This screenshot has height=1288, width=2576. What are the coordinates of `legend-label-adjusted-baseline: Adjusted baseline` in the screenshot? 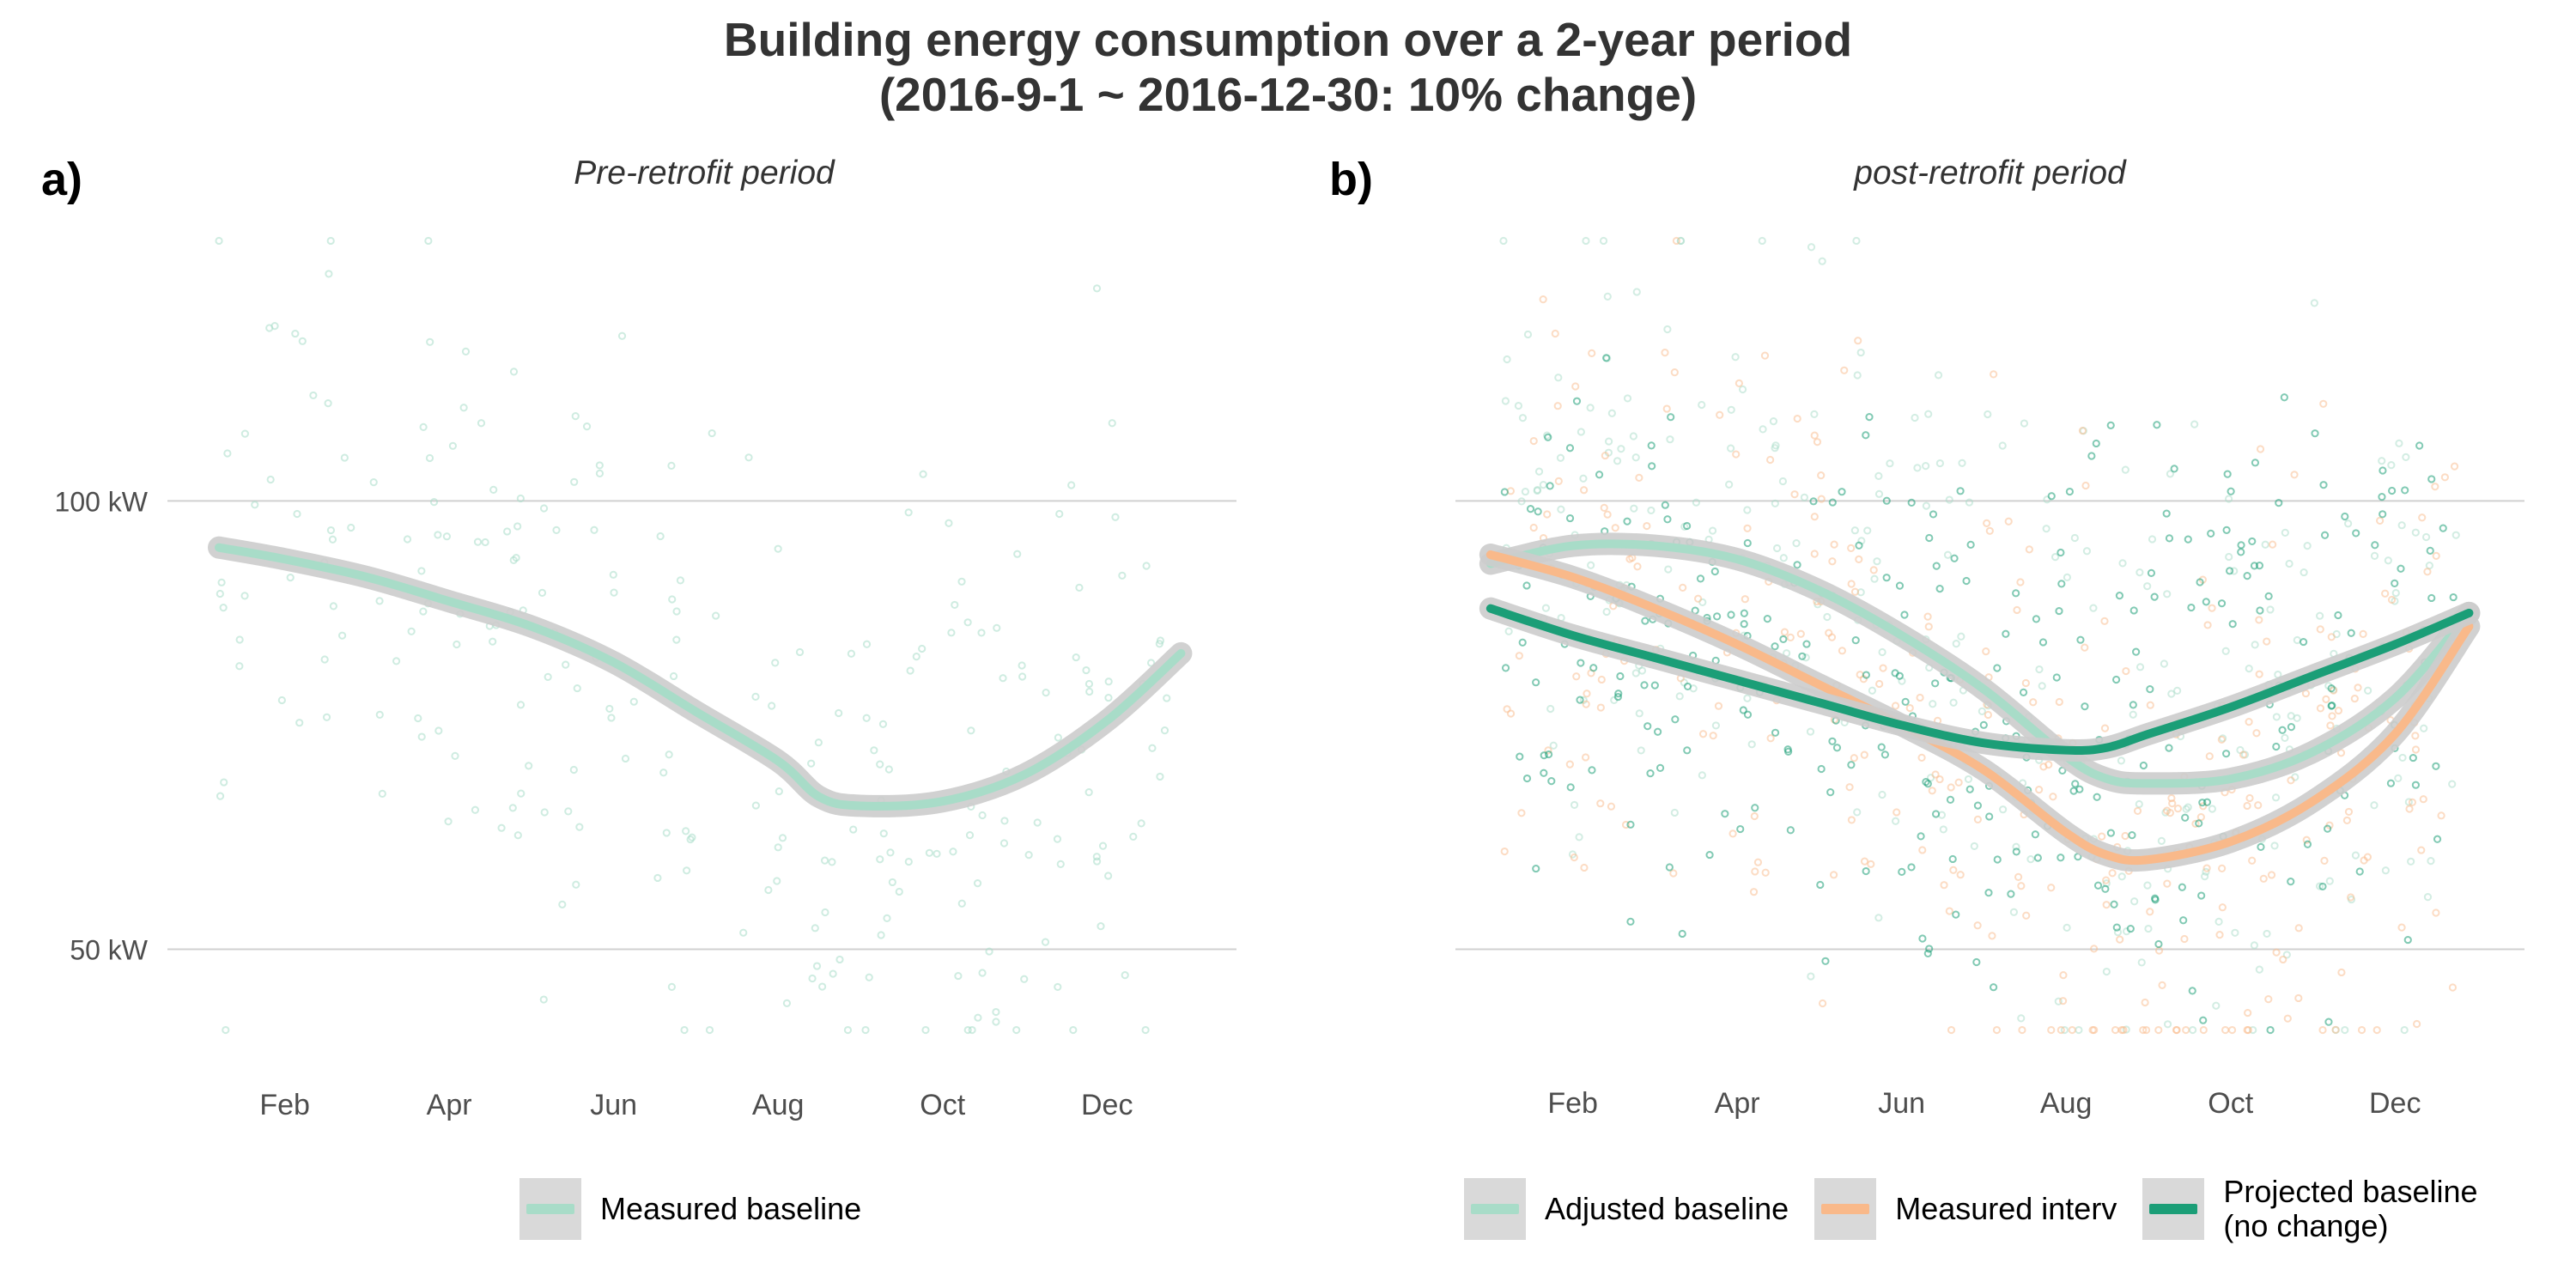 It's located at (1667, 1208).